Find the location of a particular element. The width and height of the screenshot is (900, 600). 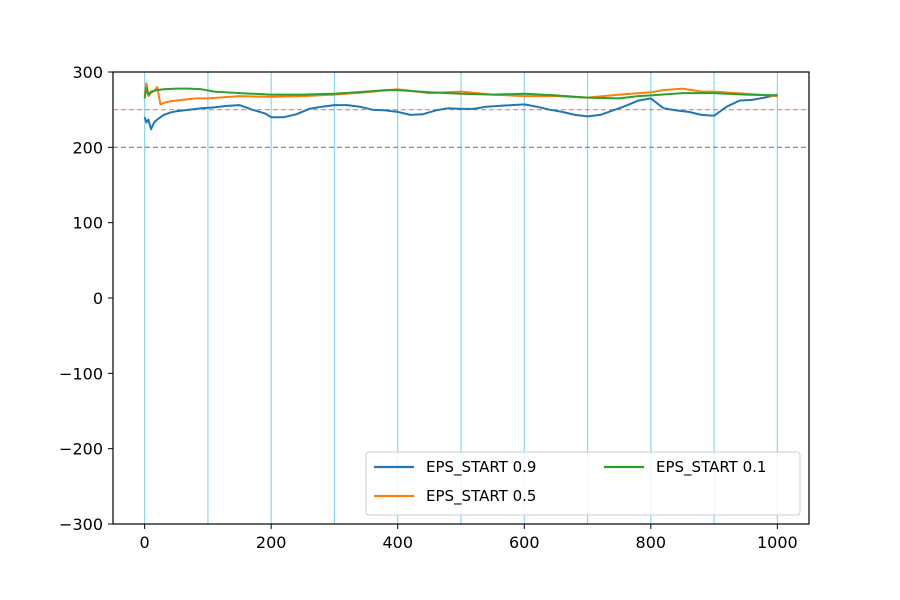

legend-label: EPS_START 0.5 is located at coordinates (481, 496).